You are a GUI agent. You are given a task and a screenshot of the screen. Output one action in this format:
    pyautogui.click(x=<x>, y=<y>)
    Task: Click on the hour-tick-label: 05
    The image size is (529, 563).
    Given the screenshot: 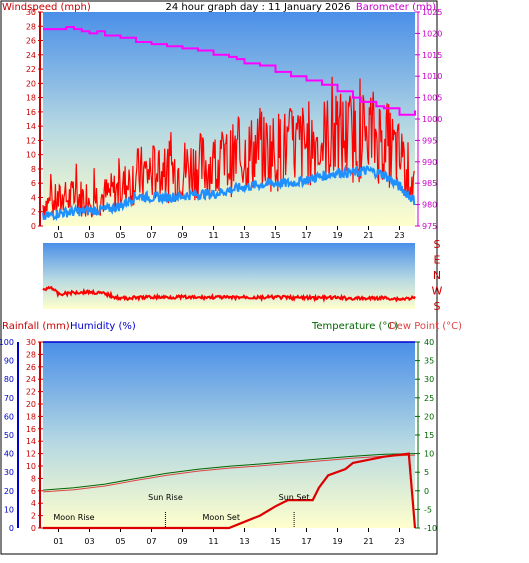 What is the action you would take?
    pyautogui.click(x=120, y=541)
    